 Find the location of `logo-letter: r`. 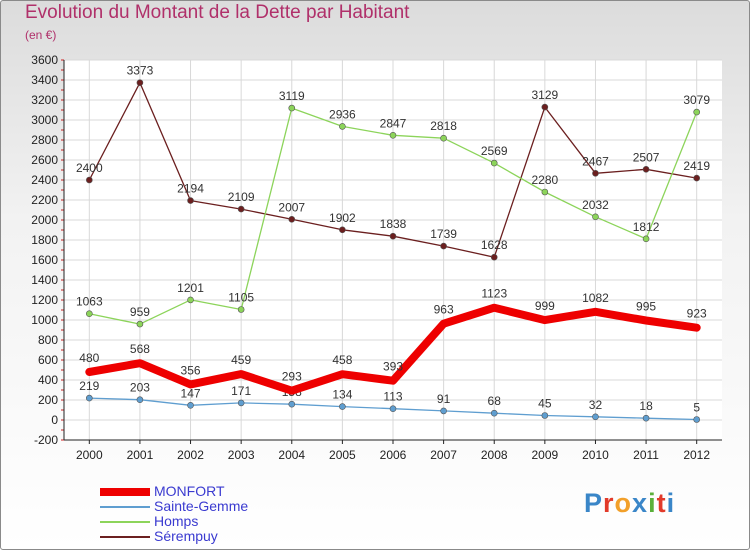

logo-letter: r is located at coordinates (609, 503).